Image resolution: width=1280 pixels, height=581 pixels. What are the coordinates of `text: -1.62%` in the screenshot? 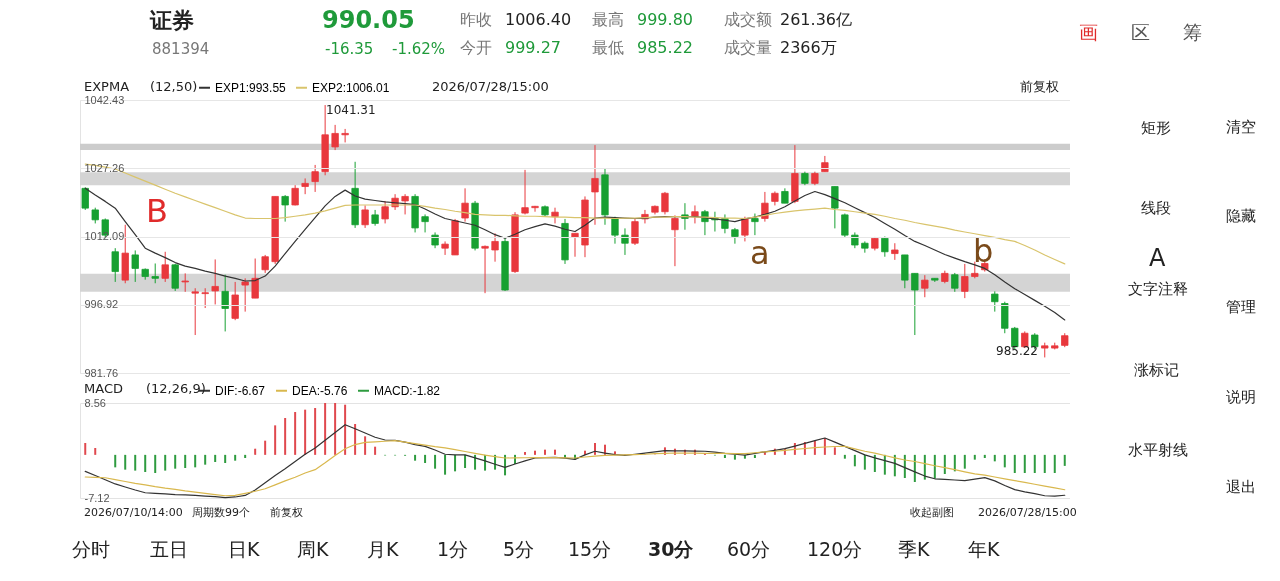 It's located at (419, 49).